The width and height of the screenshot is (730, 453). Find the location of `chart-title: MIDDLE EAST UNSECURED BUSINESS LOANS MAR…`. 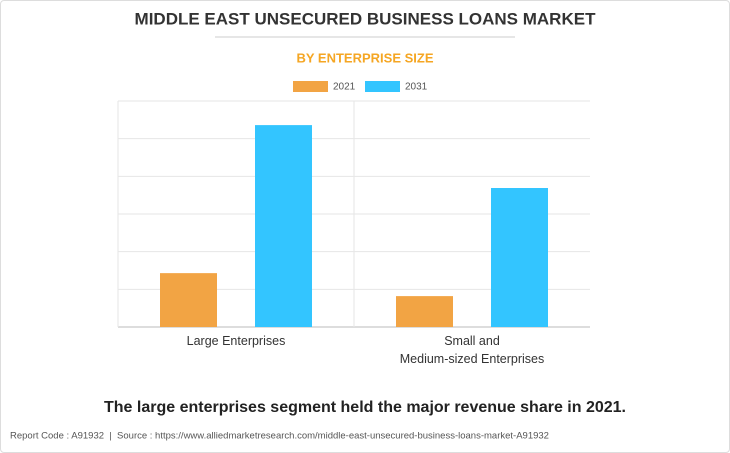

chart-title: MIDDLE EAST UNSECURED BUSINESS LOANS MAR… is located at coordinates (366, 18).